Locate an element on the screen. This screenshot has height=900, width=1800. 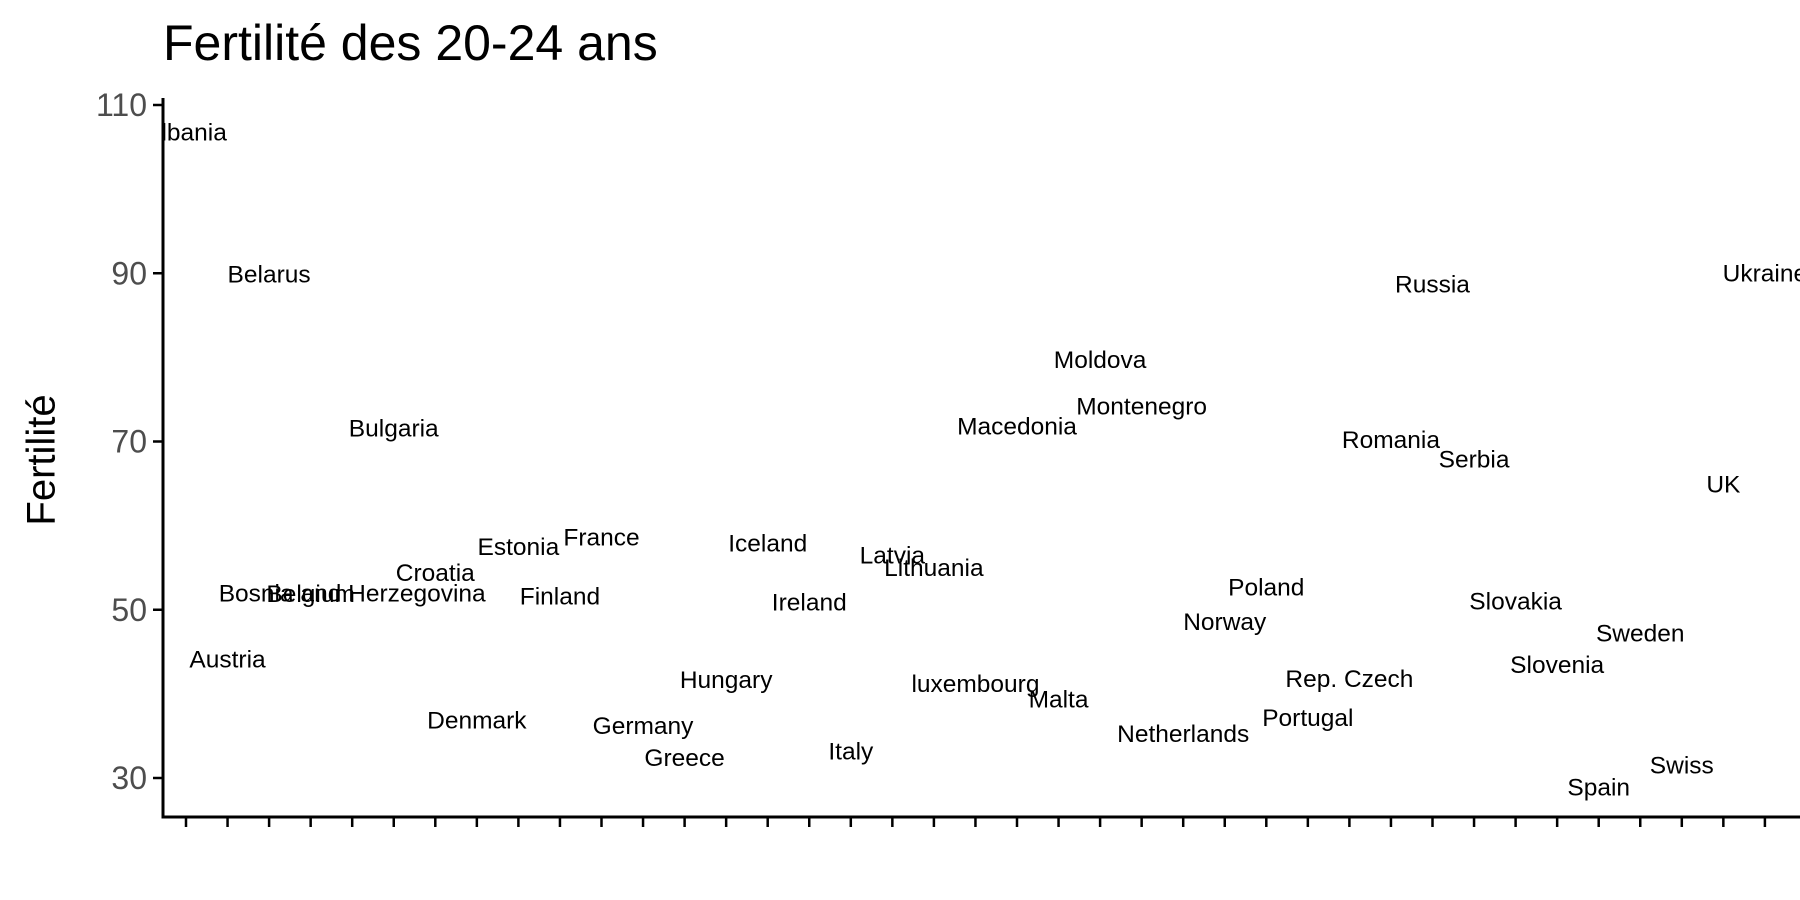
data-point-label: France is located at coordinates (601, 538).